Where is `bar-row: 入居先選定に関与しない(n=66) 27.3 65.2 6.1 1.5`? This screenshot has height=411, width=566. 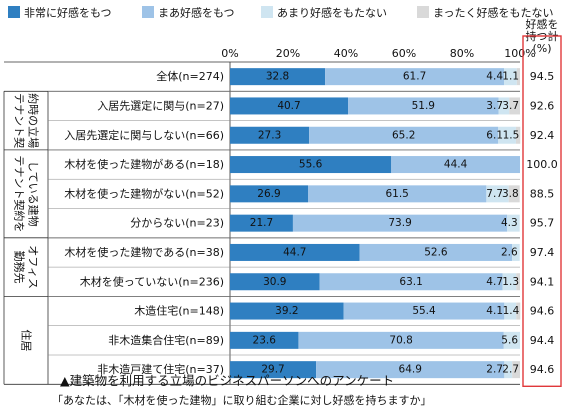
bar-row: 入居先選定に関与しない(n=66) 27.3 65.2 6.1 1.5 is located at coordinates (284, 132).